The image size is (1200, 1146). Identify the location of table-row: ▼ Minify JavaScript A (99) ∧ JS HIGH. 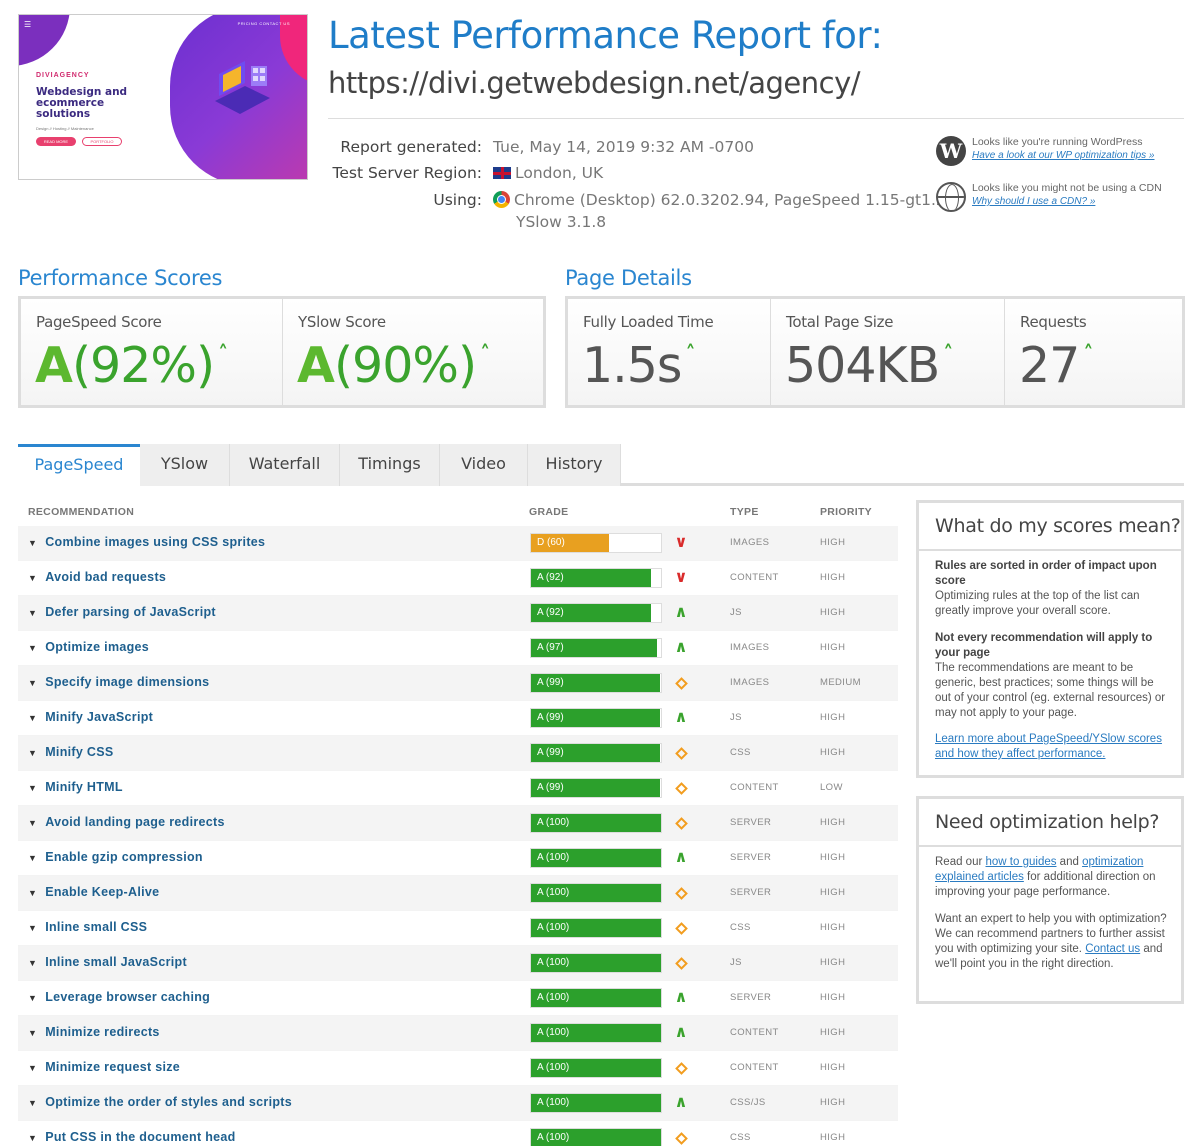
(458, 718).